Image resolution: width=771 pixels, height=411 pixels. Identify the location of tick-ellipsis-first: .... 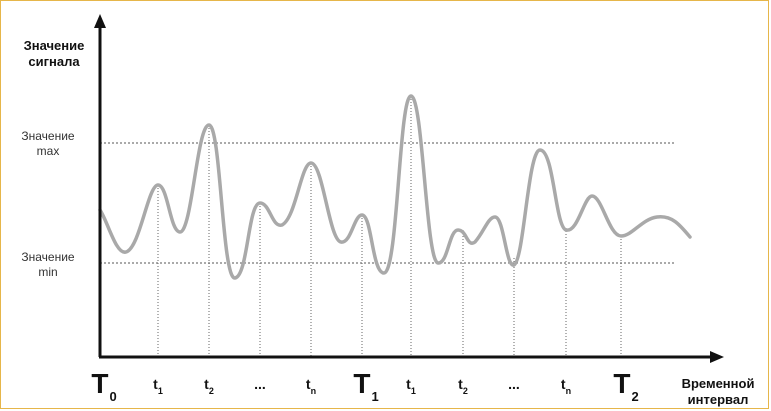
(260, 384).